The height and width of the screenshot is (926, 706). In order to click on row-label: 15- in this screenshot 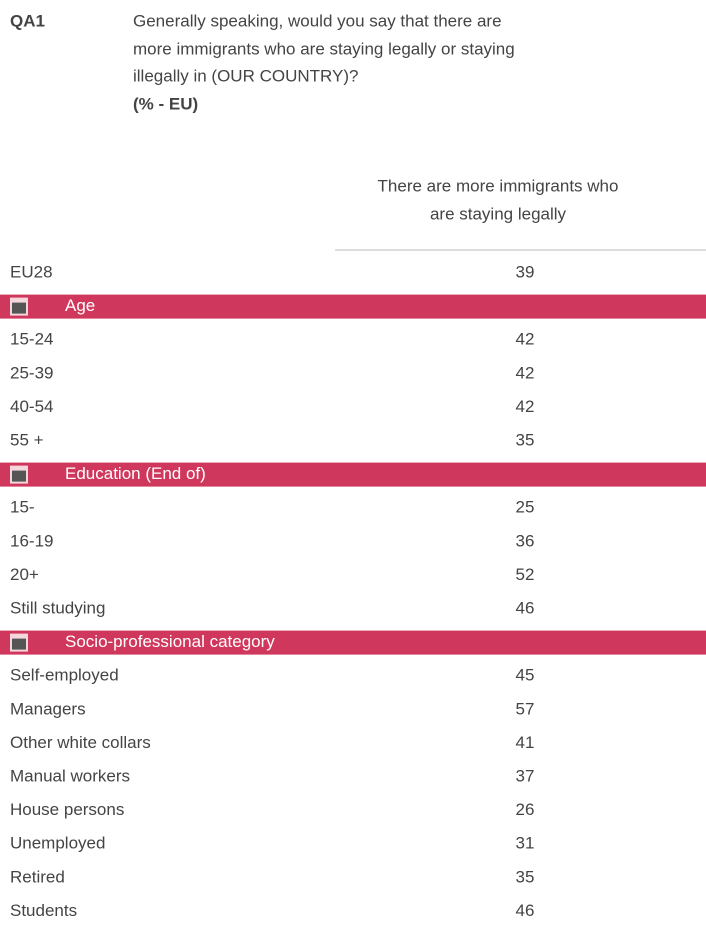, I will do `click(22, 507)`.